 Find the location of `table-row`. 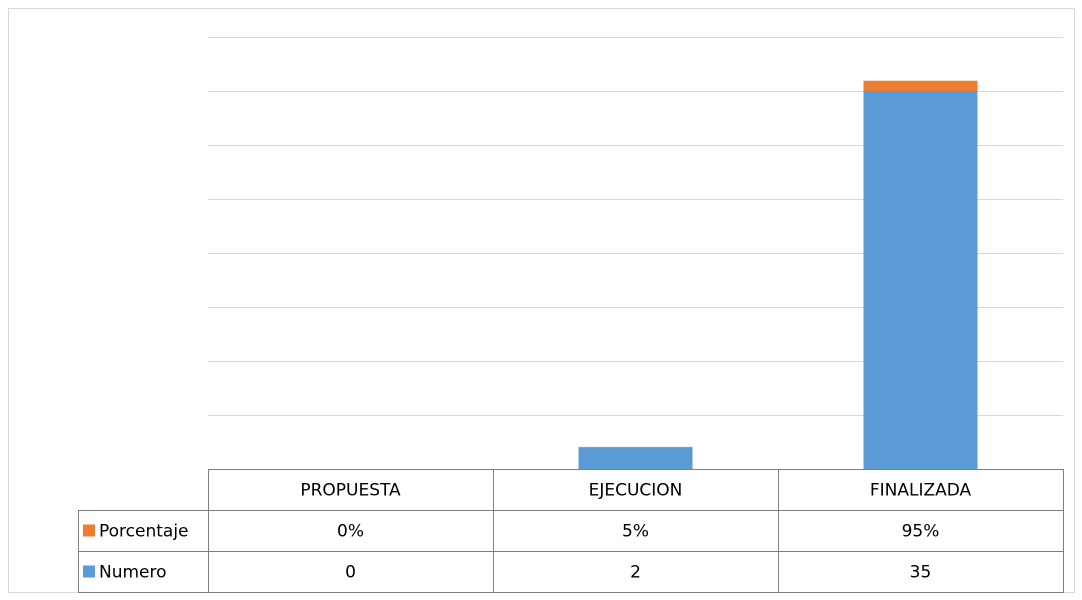

table-row is located at coordinates (571, 572).